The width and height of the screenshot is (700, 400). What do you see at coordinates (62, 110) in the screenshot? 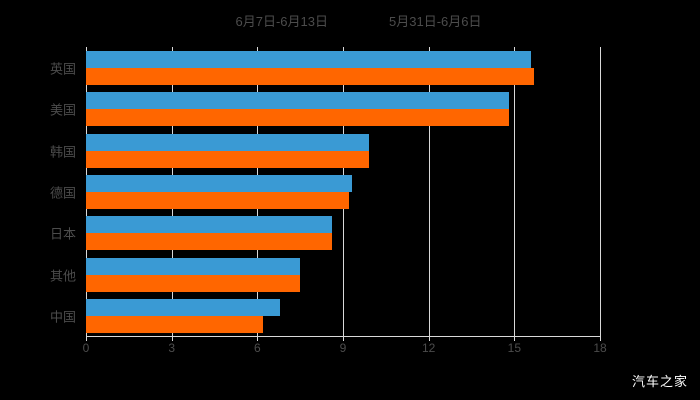
I see `category-label-美国: 美国` at bounding box center [62, 110].